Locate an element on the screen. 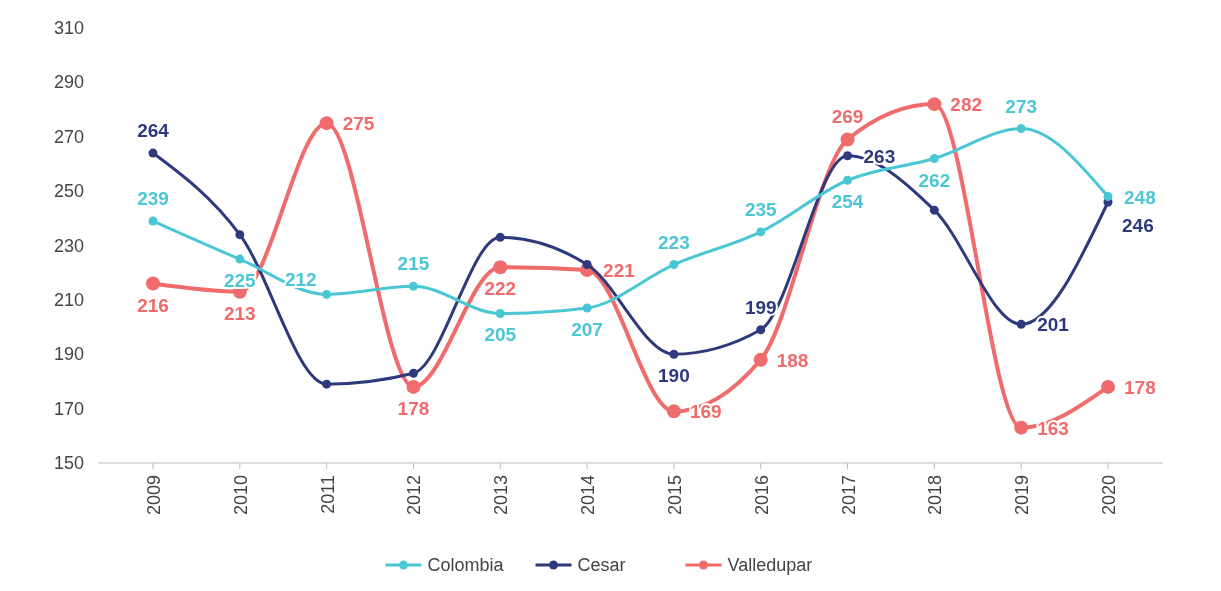 This screenshot has width=1221, height=591. legend-label: Valledupar is located at coordinates (770, 565).